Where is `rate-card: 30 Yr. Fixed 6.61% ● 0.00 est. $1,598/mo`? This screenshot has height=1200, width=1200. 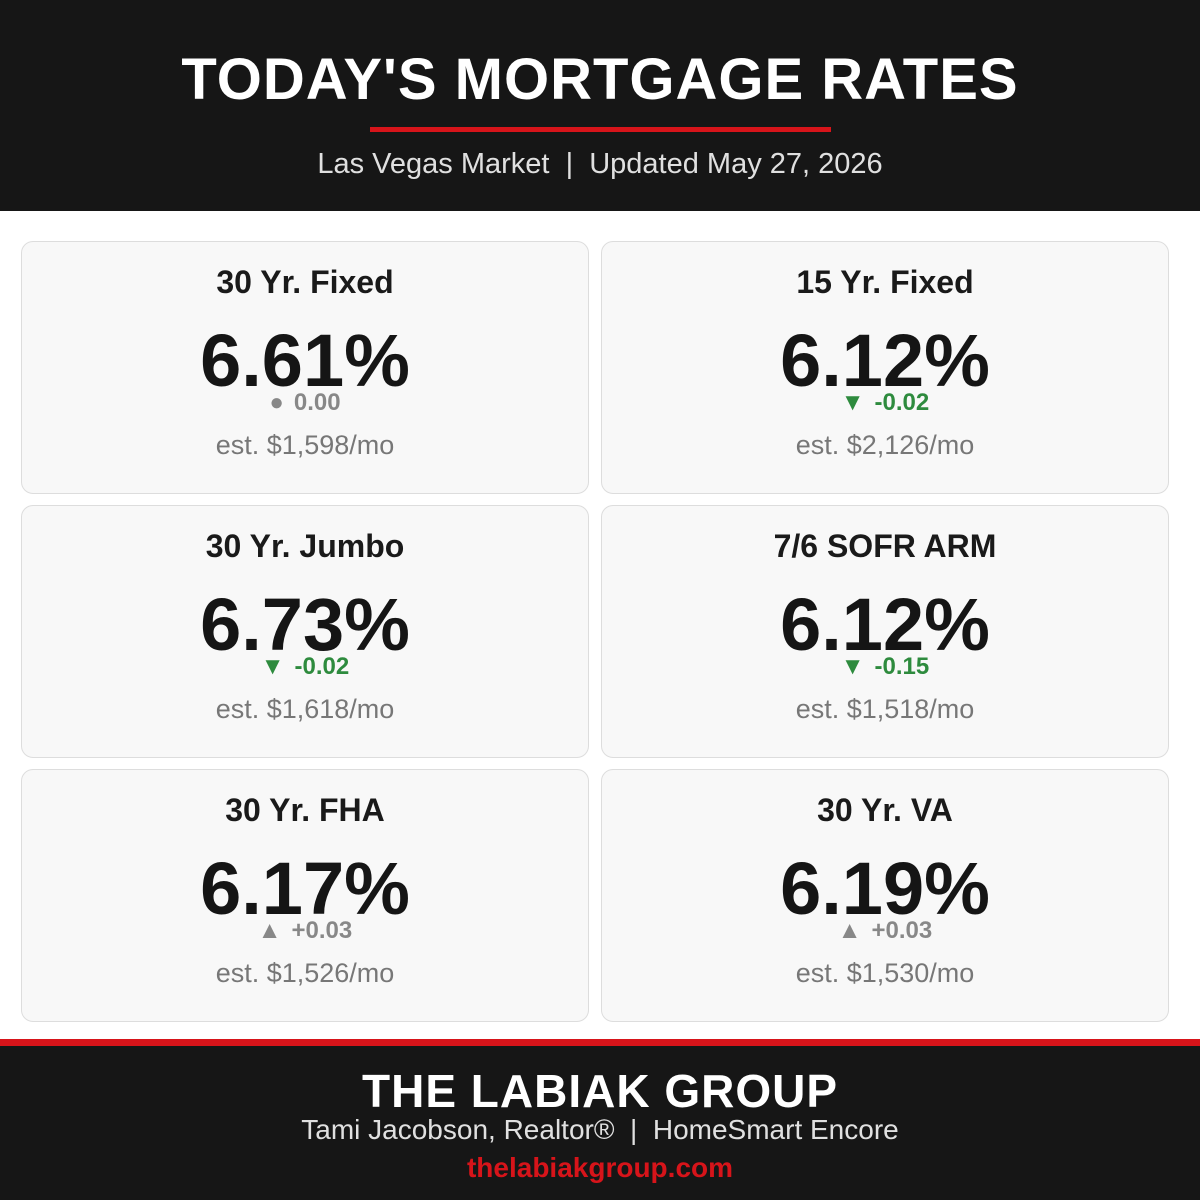 rate-card: 30 Yr. Fixed 6.61% ● 0.00 est. $1,598/mo is located at coordinates (305, 367).